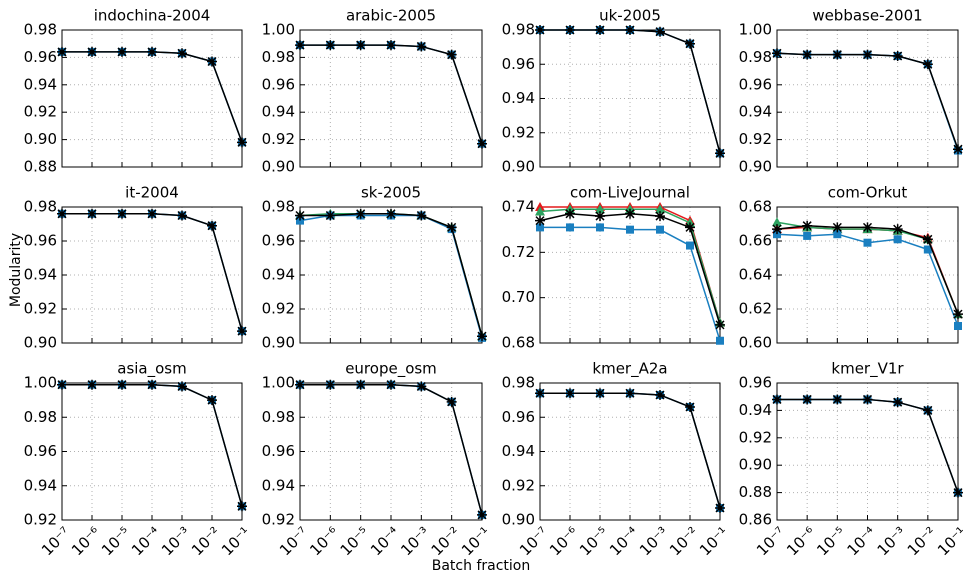 This screenshot has width=963, height=578. Describe the element at coordinates (755, 492) in the screenshot. I see `y-tick-label: 0.88` at that location.